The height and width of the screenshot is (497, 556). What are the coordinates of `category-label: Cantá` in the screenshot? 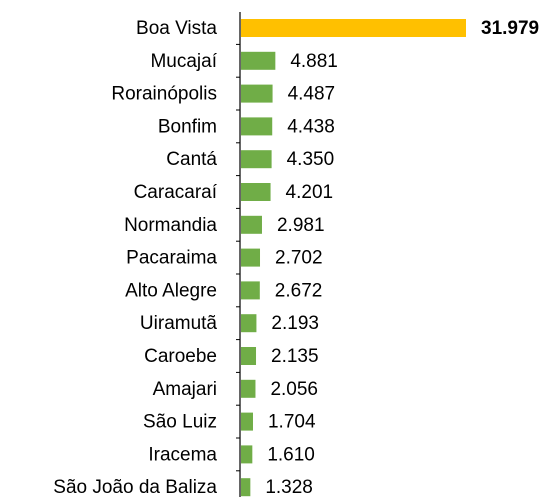 It's located at (191, 159).